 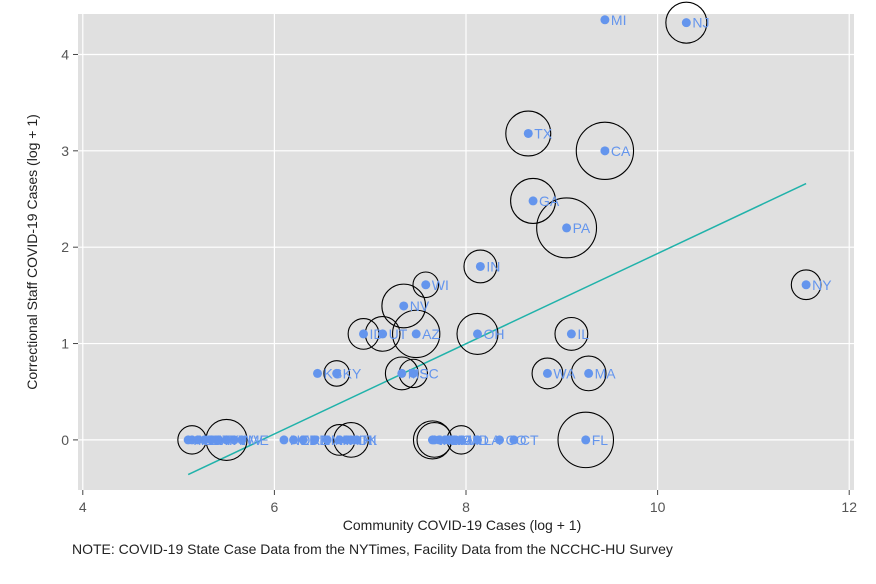 I want to click on point-label: NJ, so click(x=700, y=23).